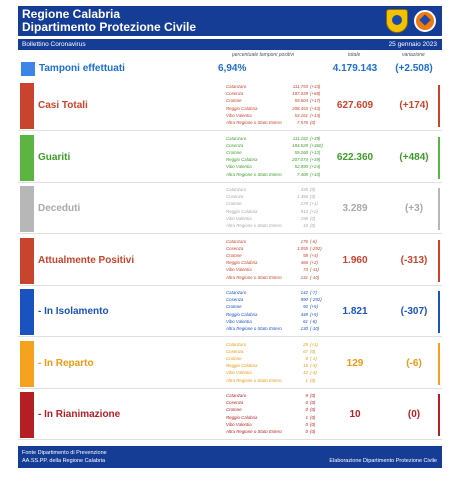 The width and height of the screenshot is (461, 484). What do you see at coordinates (316, 300) in the screenshot?
I see `province-delta: (-292)` at bounding box center [316, 300].